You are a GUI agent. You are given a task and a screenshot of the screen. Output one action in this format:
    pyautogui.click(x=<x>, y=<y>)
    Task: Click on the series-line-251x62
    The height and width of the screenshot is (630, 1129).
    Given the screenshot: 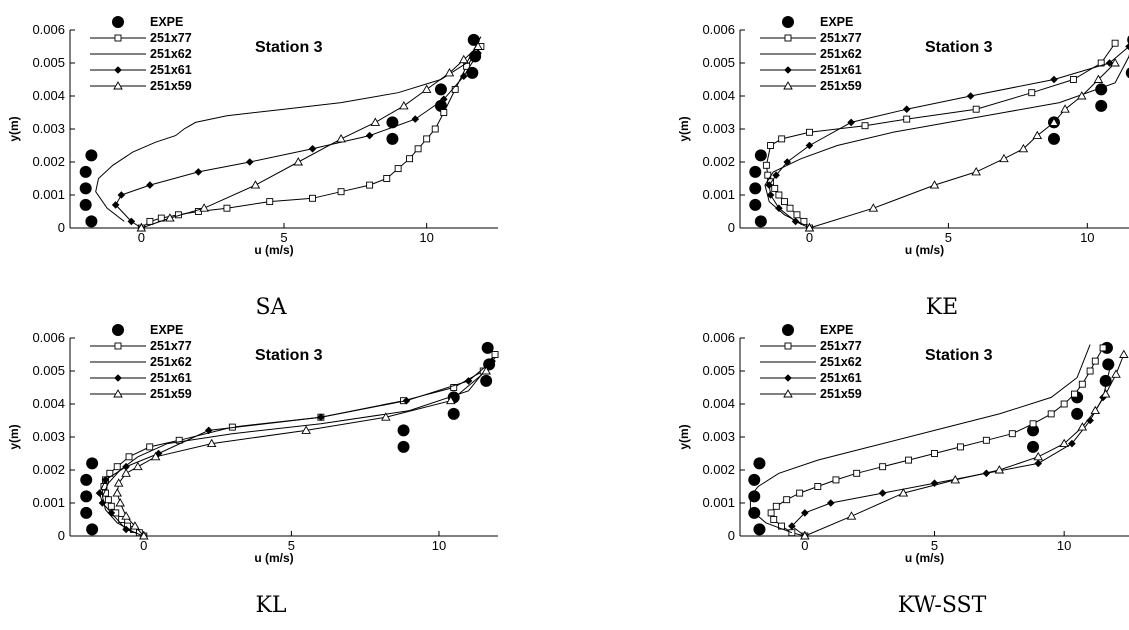 What is the action you would take?
    pyautogui.click(x=920, y=439)
    